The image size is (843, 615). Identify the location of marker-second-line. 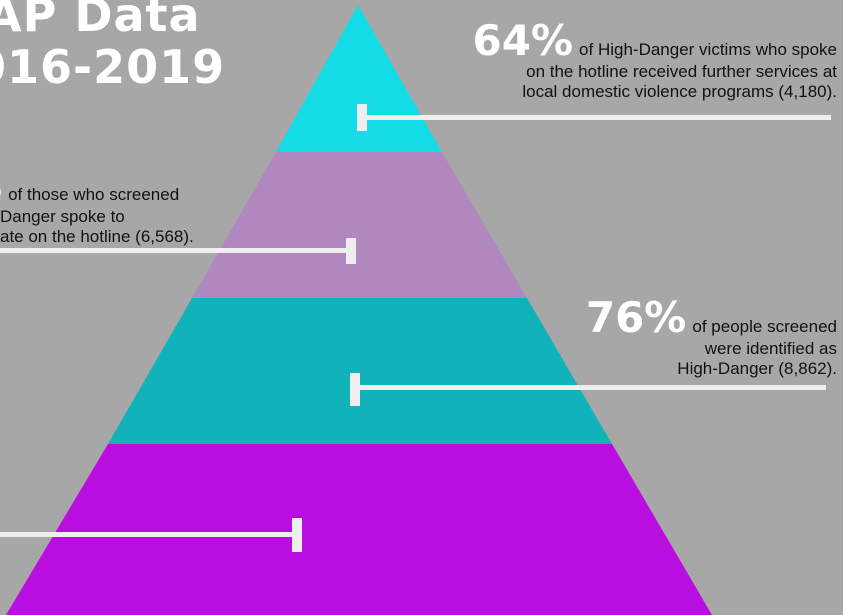
(175, 250).